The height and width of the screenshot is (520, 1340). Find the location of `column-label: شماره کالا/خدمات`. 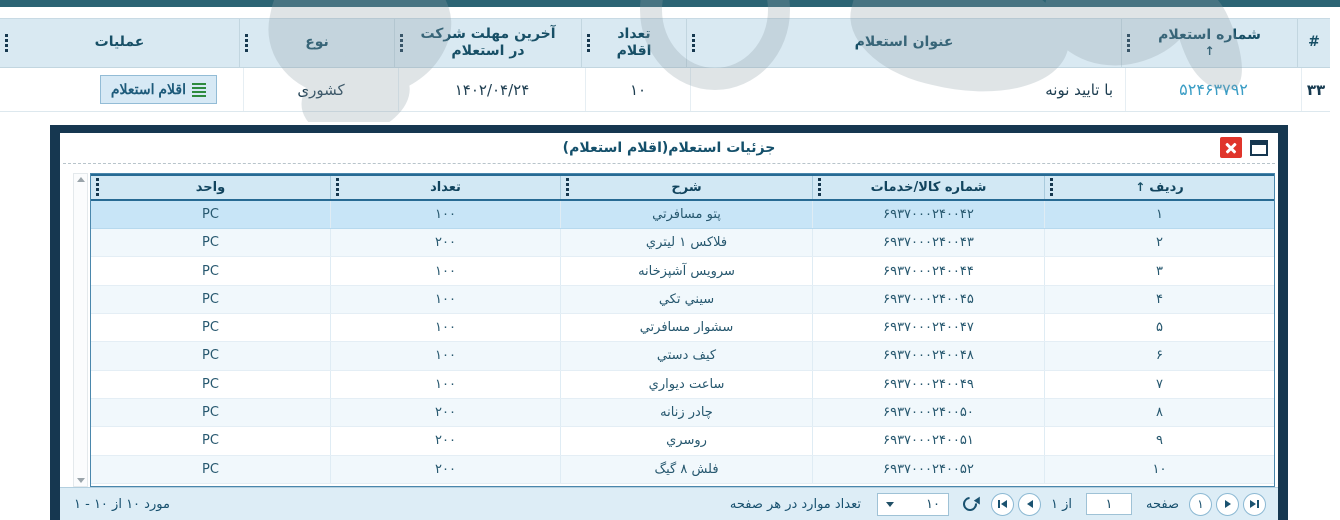

column-label: شماره کالا/خدمات is located at coordinates (928, 187).